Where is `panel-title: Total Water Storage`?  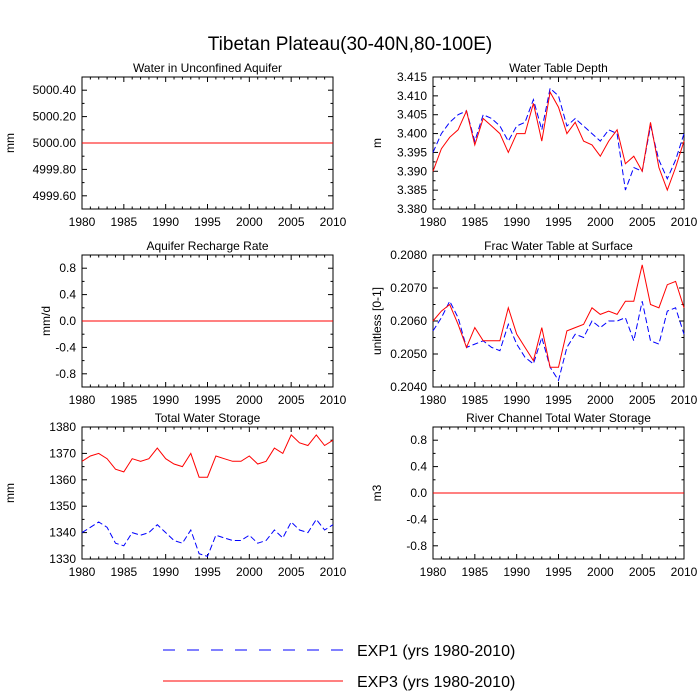
panel-title: Total Water Storage is located at coordinates (208, 418).